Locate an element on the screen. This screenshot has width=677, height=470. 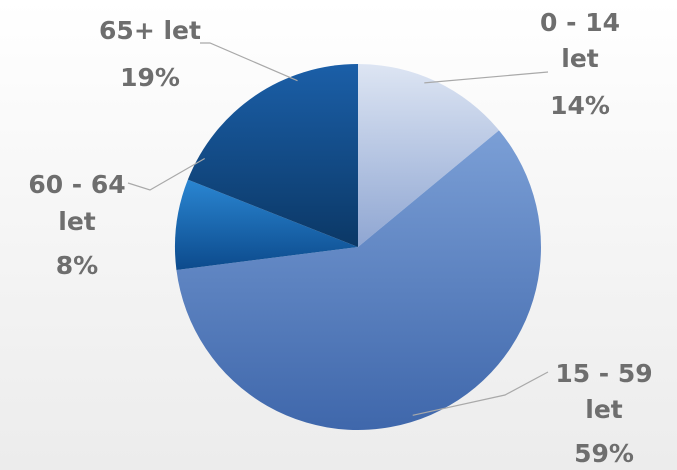
label-60-64-pct: 8% is located at coordinates (77, 265).